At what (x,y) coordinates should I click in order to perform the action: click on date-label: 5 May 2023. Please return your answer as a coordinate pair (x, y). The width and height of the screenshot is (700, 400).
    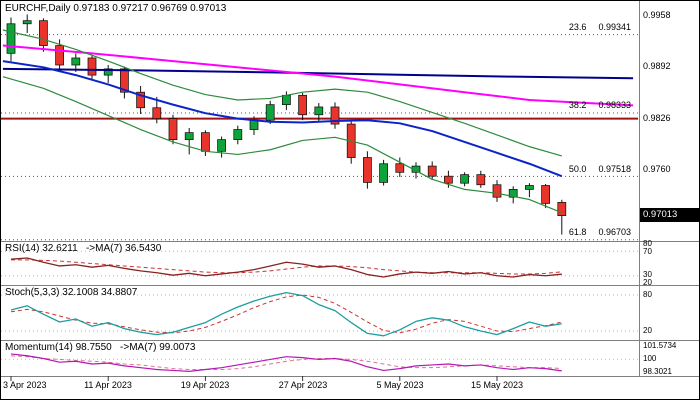
    Looking at the image, I should click on (400, 385).